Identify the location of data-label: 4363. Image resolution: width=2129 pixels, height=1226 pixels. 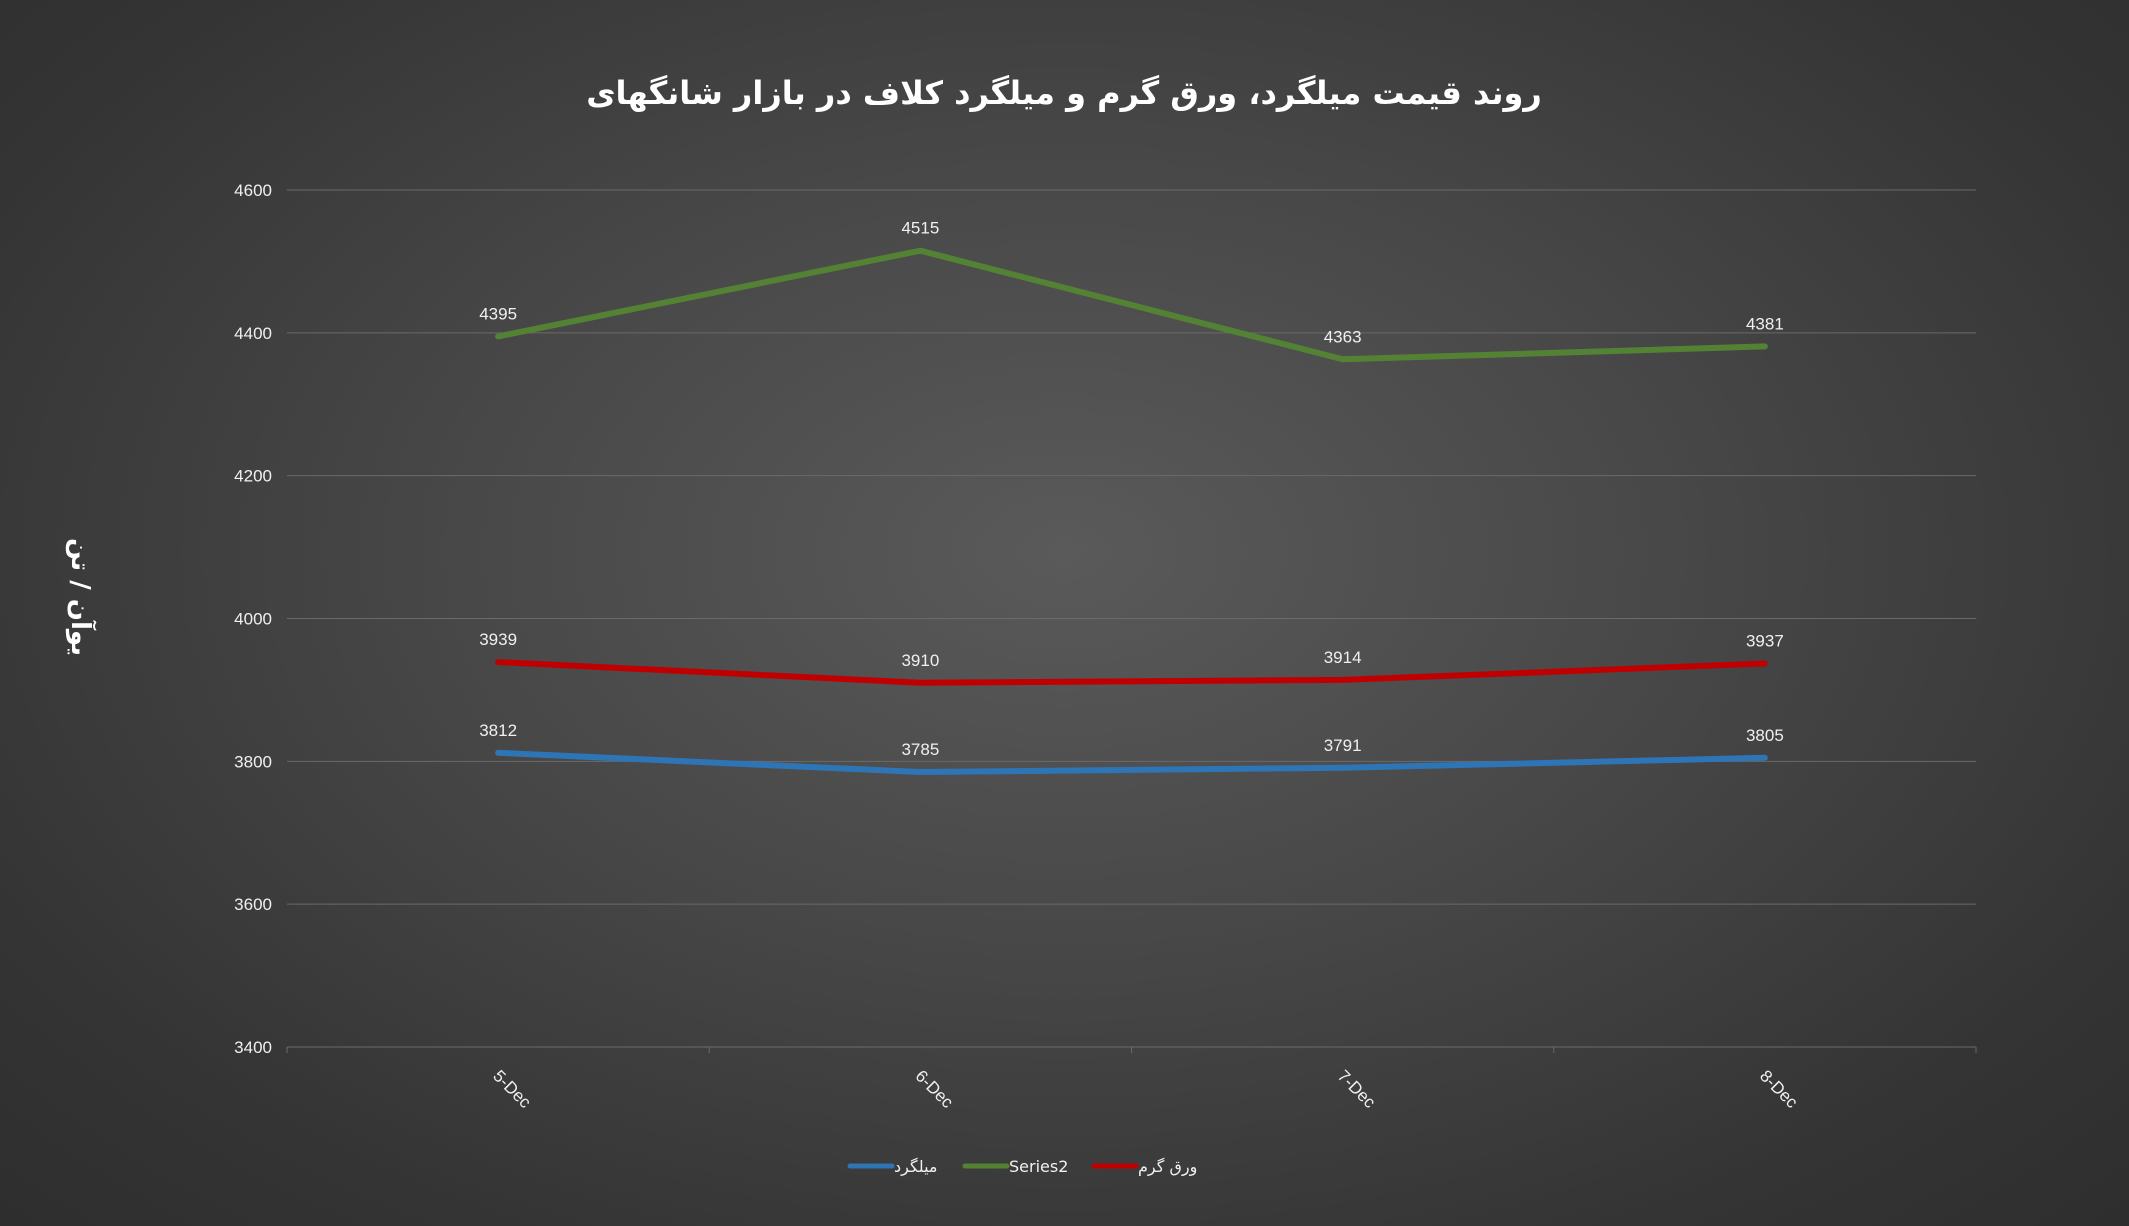
(1343, 336).